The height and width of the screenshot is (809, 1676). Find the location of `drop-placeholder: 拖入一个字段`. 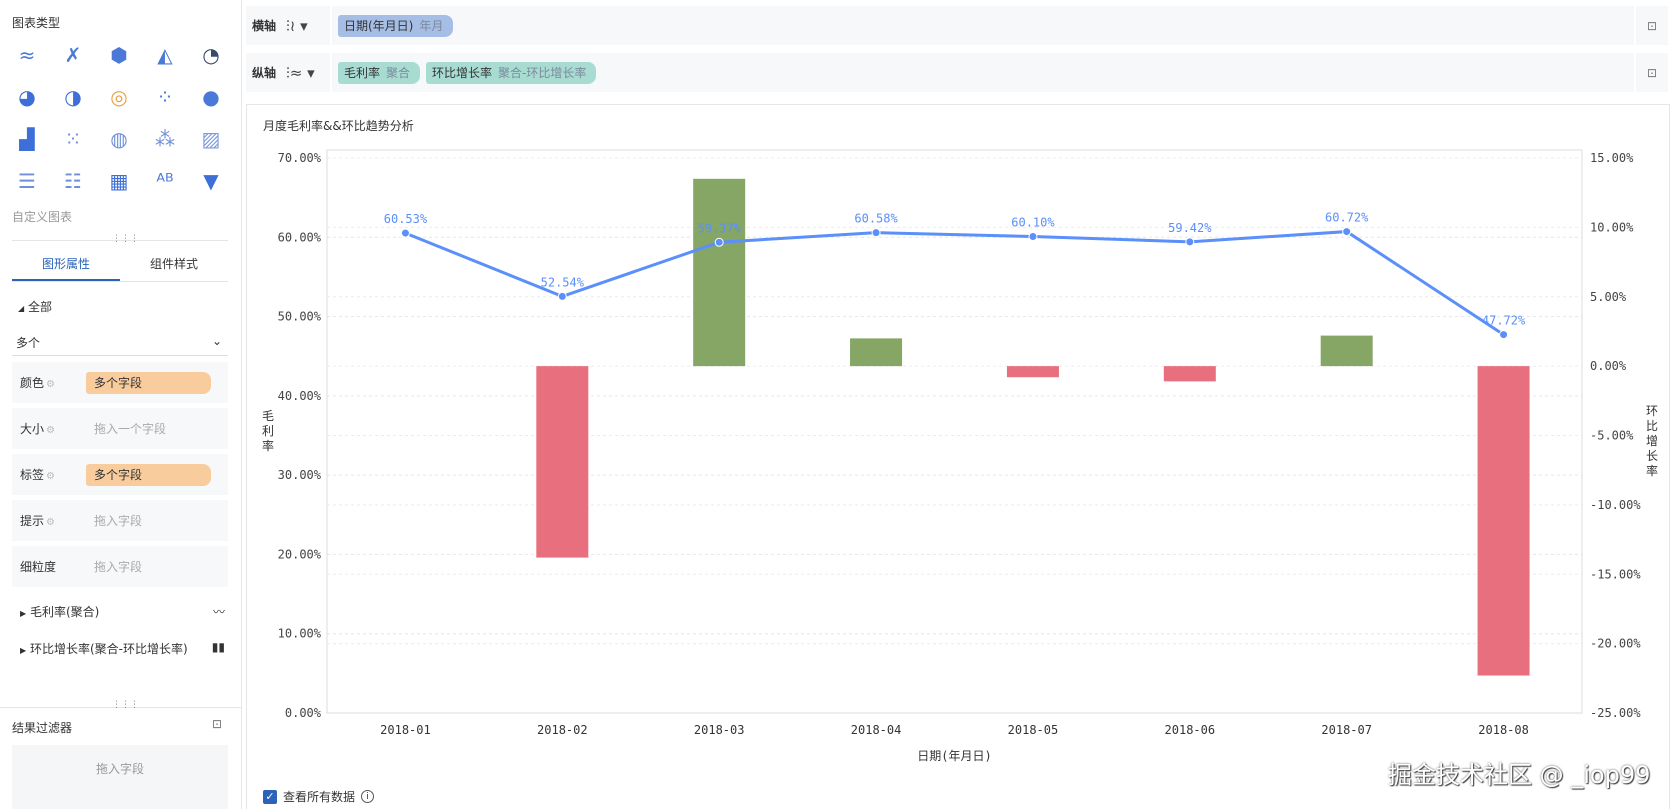

drop-placeholder: 拖入一个字段 is located at coordinates (130, 429).